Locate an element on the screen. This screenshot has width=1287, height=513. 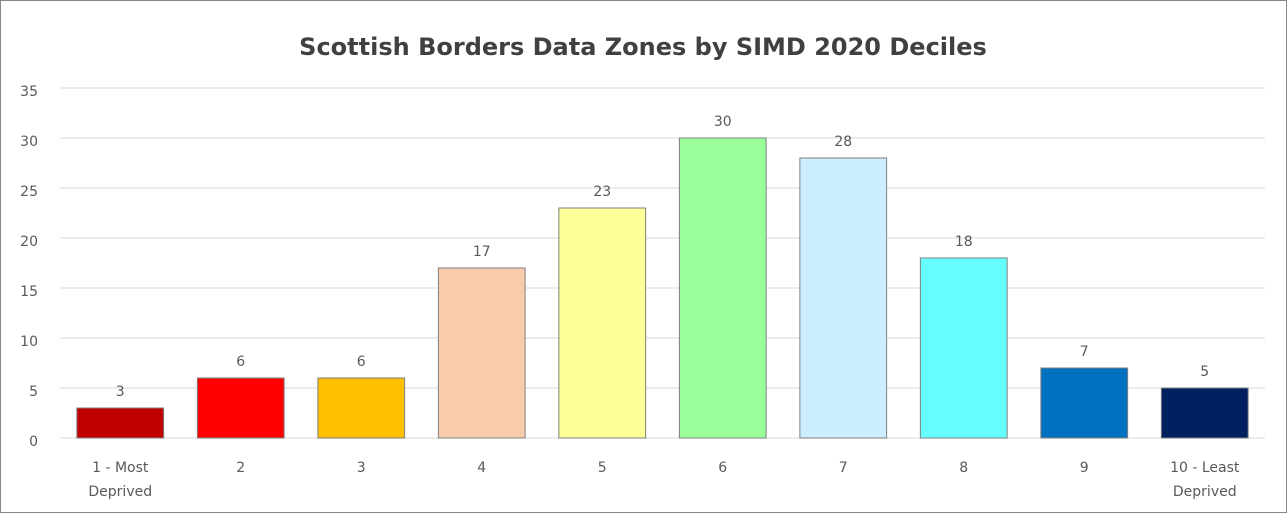
y-tick-label: 15 is located at coordinates (29, 292).